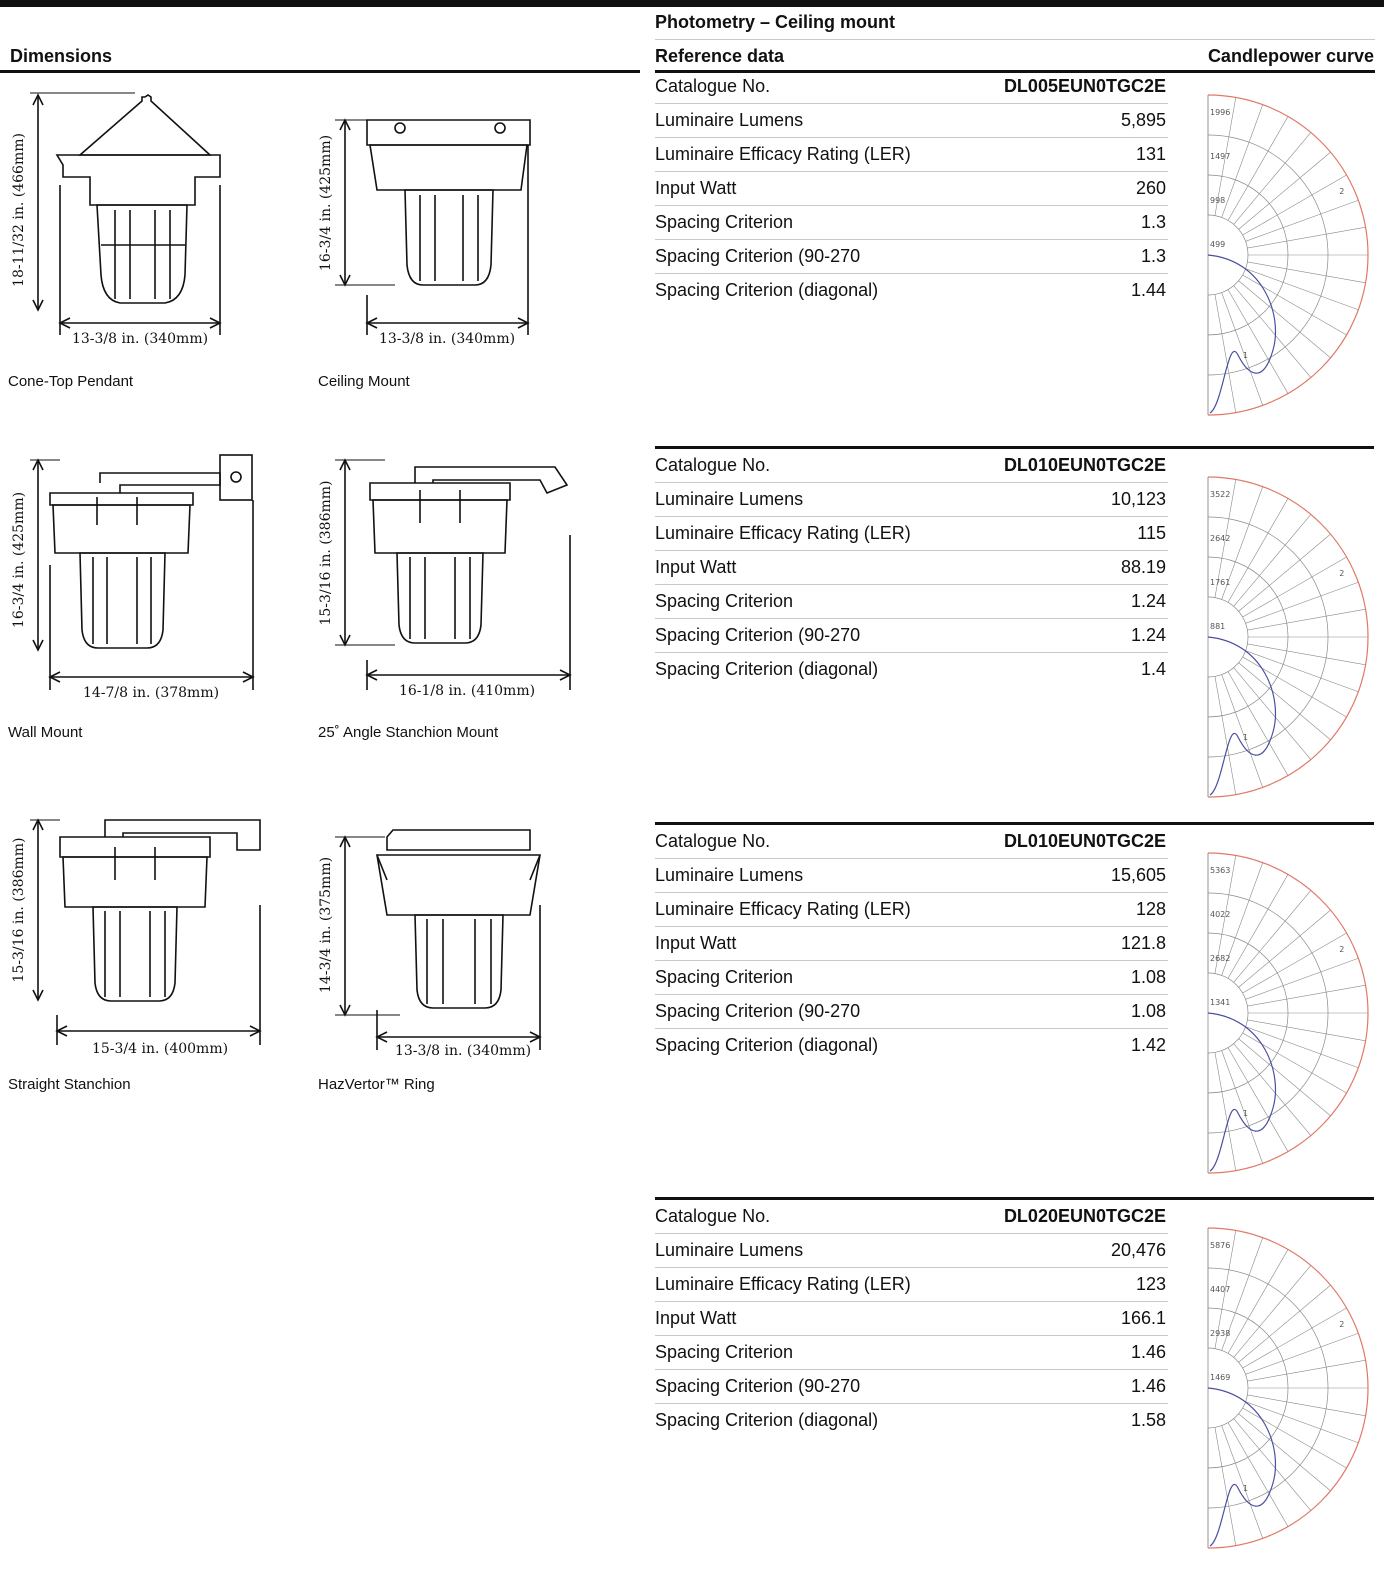 This screenshot has height=1584, width=1384. What do you see at coordinates (911, 189) in the screenshot?
I see `table-row: Input Watt 260` at bounding box center [911, 189].